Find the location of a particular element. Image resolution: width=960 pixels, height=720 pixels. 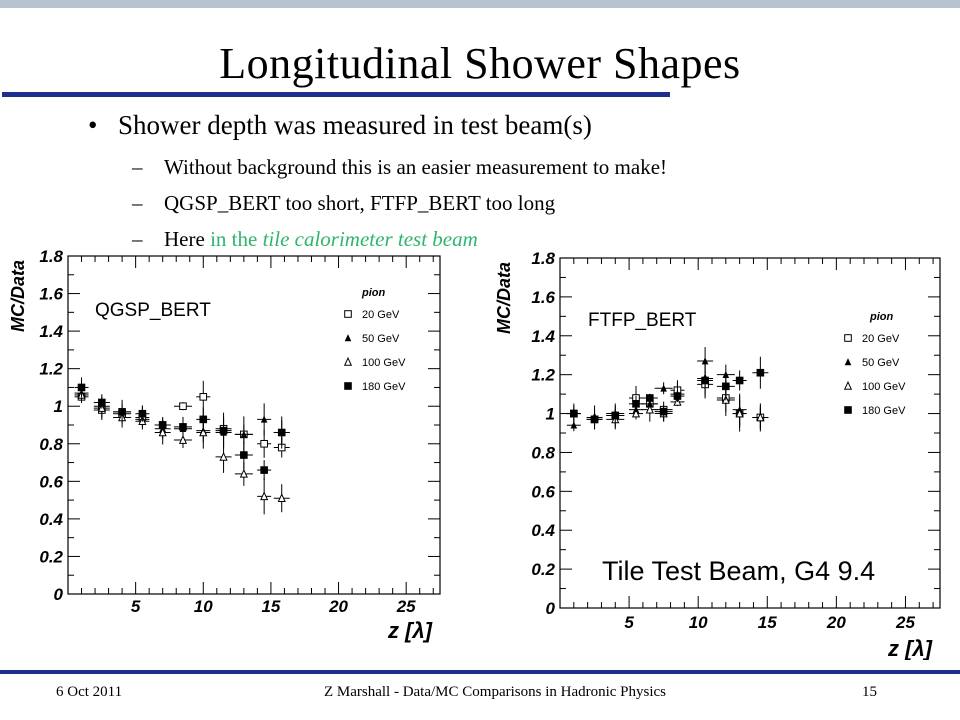

subbullet-3-green-italic: tile calorimeter test beam is located at coordinates (370, 239).